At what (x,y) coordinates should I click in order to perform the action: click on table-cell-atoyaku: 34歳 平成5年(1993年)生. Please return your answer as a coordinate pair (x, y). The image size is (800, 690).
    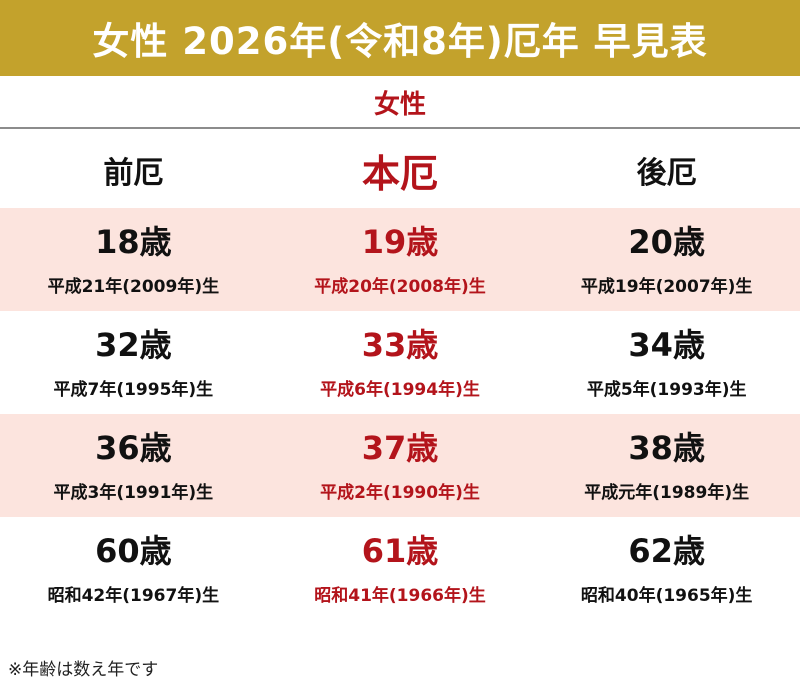
    Looking at the image, I should click on (666, 362).